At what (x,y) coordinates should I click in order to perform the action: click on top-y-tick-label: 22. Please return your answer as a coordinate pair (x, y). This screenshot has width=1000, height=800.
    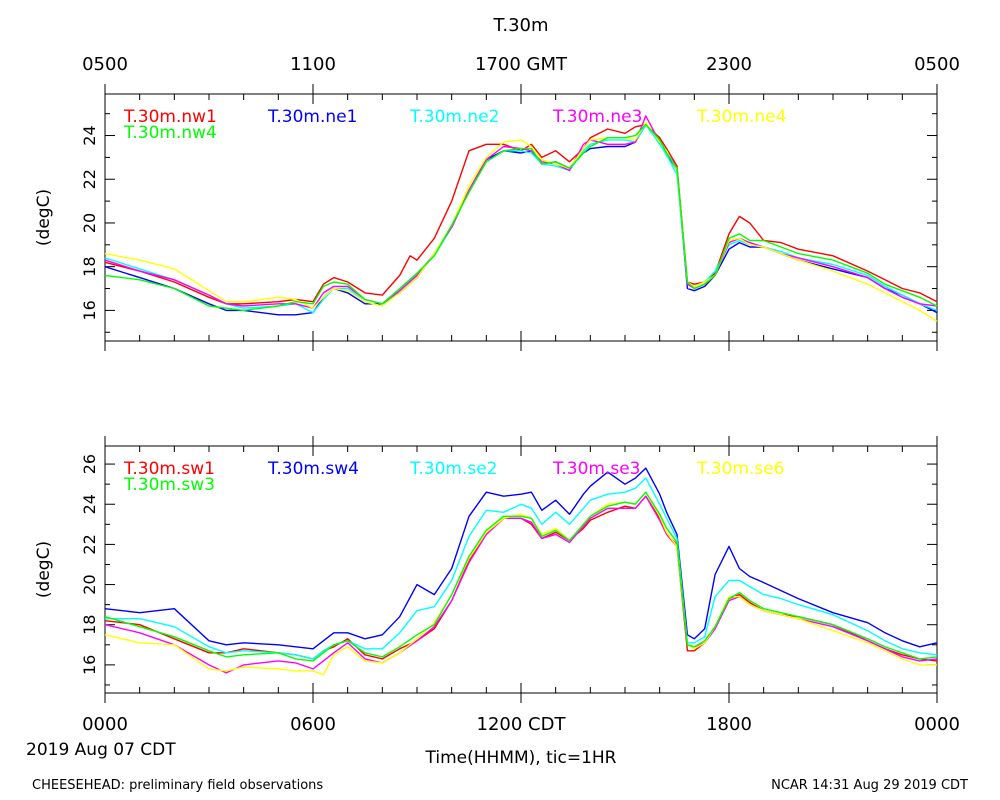
    Looking at the image, I should click on (89, 179).